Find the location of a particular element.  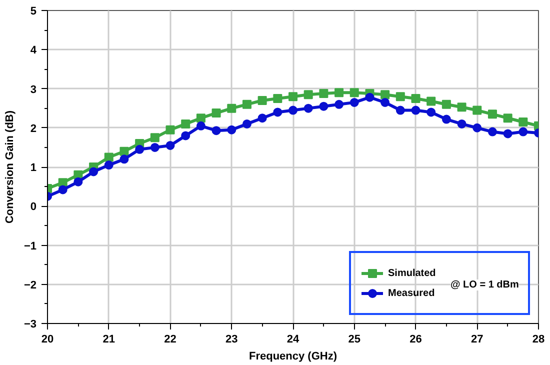

x-tick-label: 20 is located at coordinates (47, 340).